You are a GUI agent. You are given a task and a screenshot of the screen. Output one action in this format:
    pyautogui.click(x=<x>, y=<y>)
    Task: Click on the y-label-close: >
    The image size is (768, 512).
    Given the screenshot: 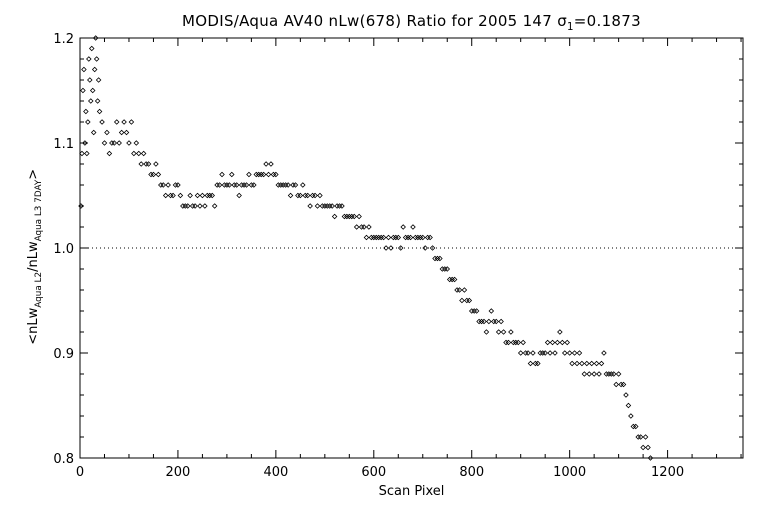 What is the action you would take?
    pyautogui.click(x=34, y=174)
    